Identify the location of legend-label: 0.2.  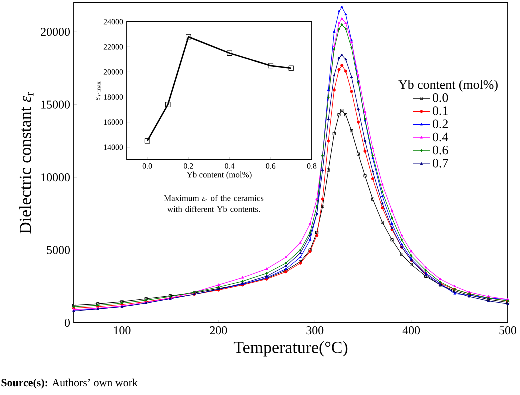
(440, 124).